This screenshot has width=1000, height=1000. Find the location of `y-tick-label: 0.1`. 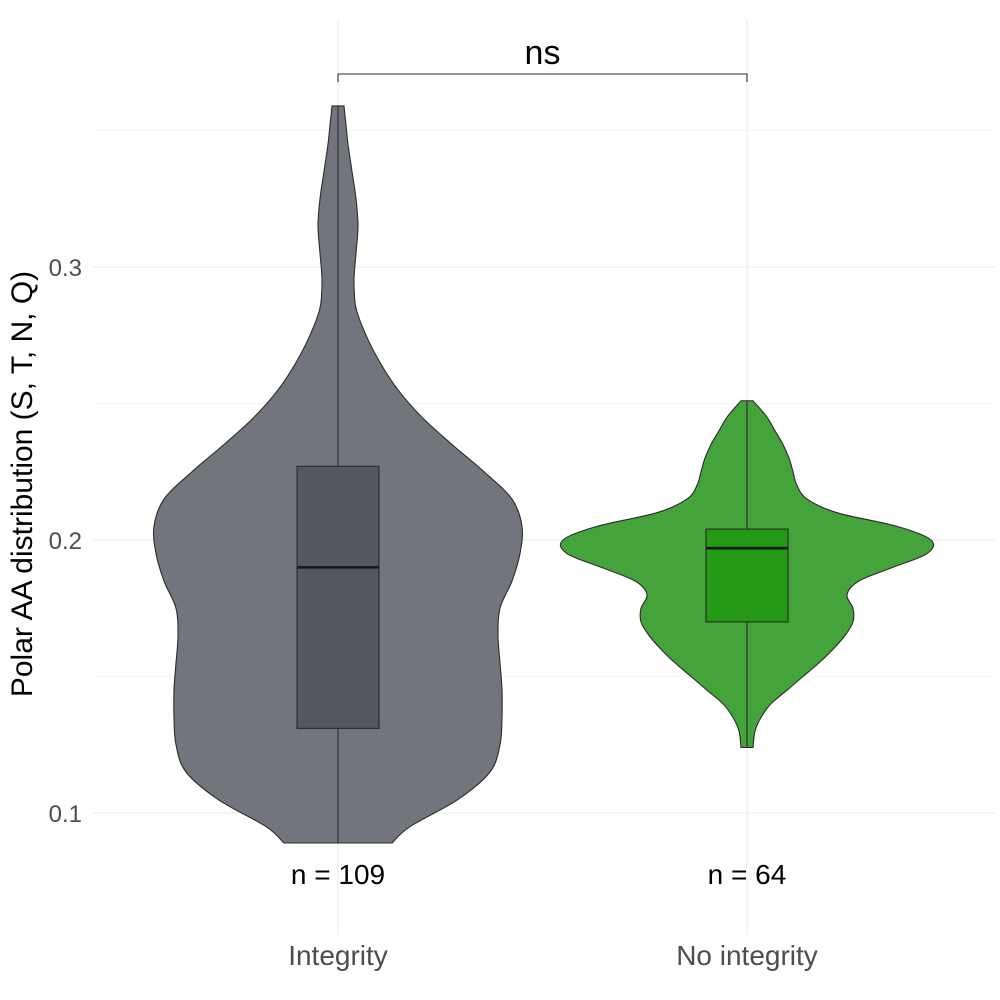

y-tick-label: 0.1 is located at coordinates (65, 814).